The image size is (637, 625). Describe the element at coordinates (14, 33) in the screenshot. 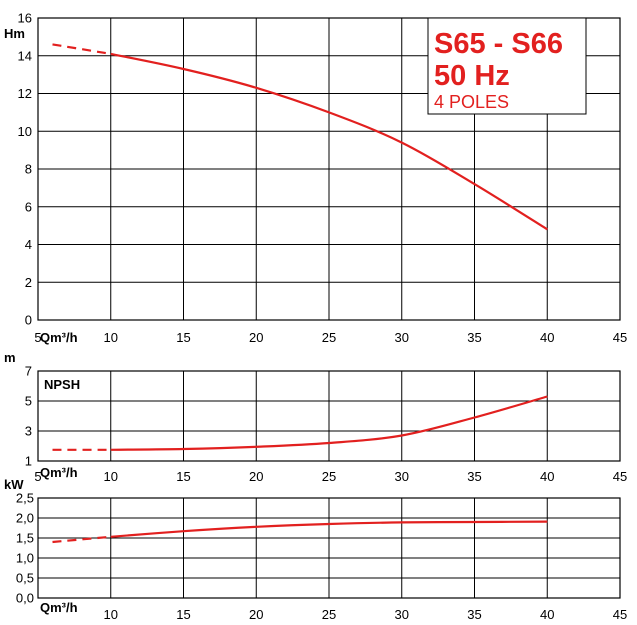

I see `head-y-axis-label: Hm` at that location.